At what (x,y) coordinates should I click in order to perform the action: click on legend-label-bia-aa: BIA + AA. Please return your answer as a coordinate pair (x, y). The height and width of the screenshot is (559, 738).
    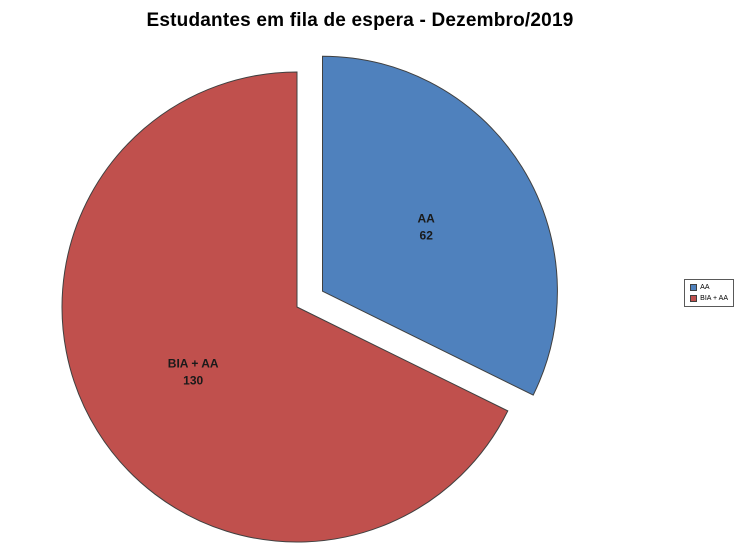
    Looking at the image, I should click on (714, 298).